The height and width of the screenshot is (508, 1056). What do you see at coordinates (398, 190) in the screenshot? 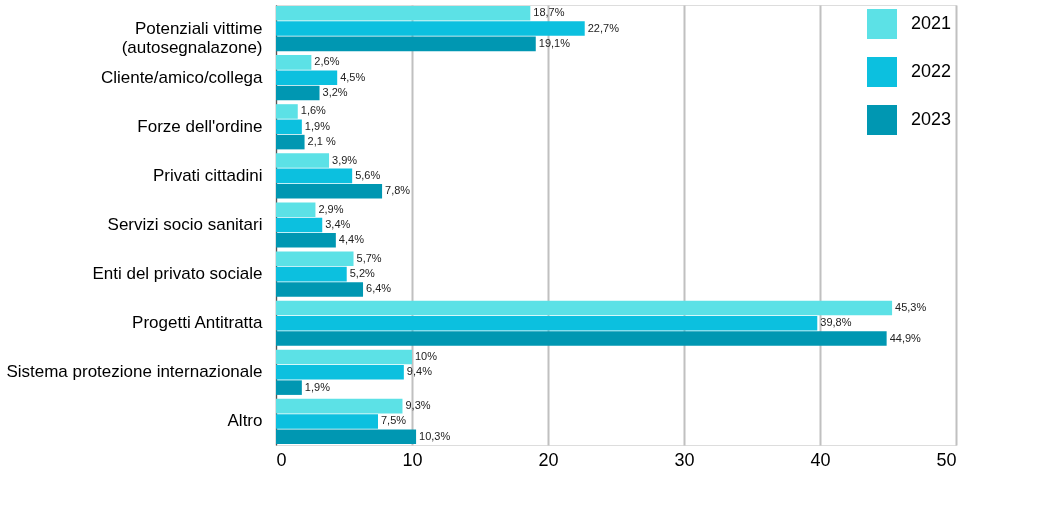
I see `data-label: 7,8%` at bounding box center [398, 190].